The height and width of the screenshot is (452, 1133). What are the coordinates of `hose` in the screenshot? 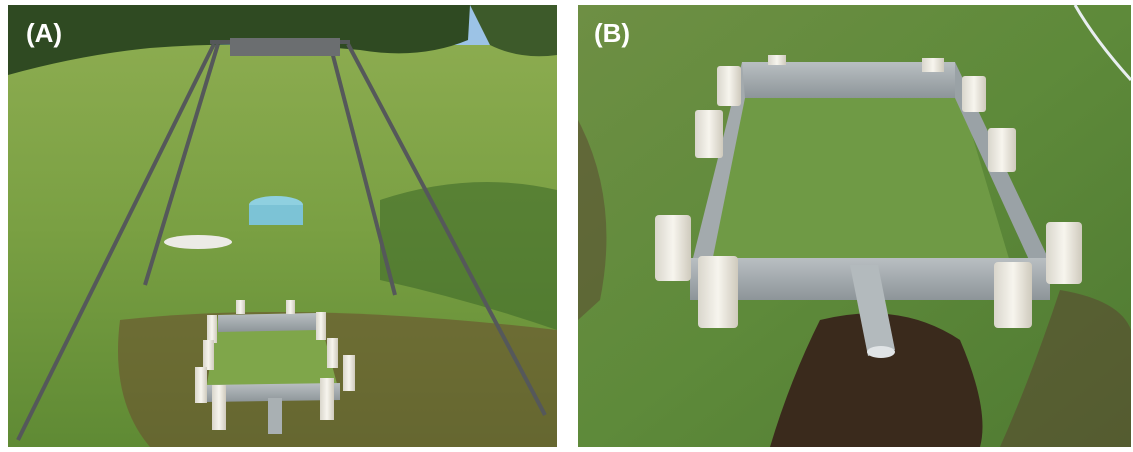 It's located at (1103, 43).